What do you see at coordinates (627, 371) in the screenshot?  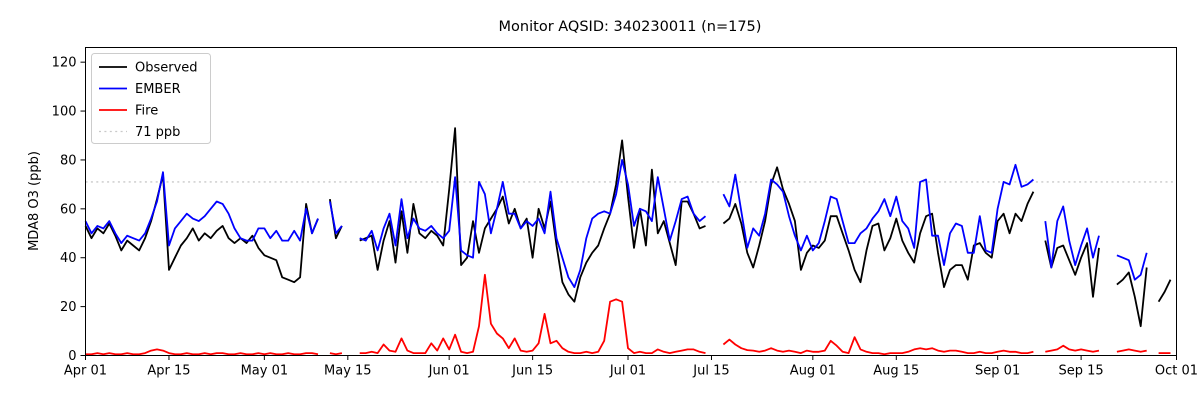 I see `x-tick-label: Jul 01` at bounding box center [627, 371].